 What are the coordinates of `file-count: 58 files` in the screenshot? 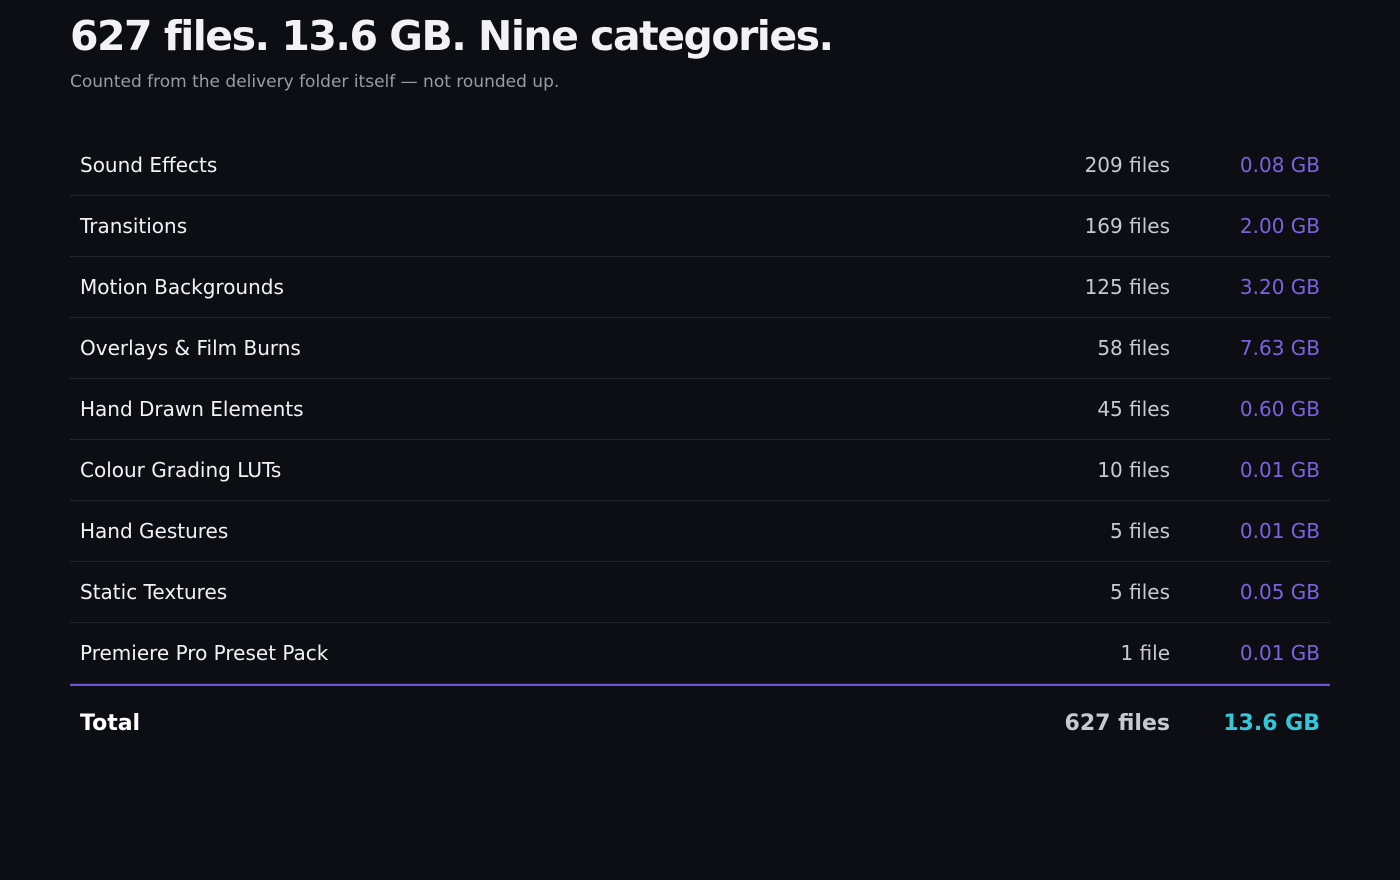 It's located at (1133, 348).